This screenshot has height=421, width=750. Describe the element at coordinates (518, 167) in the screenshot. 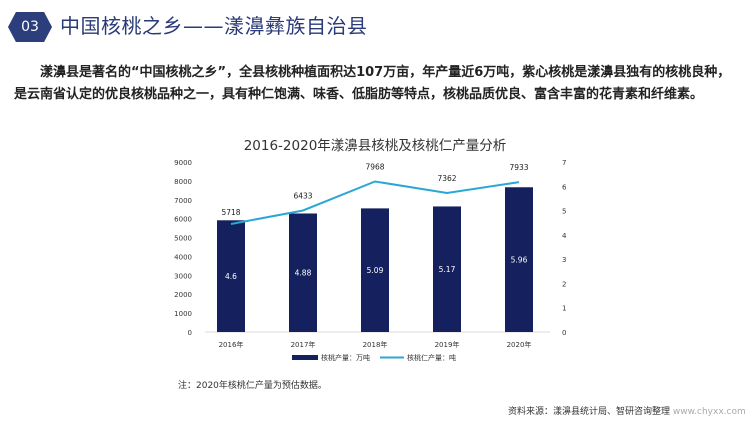

I see `line-value-label: 7933` at that location.